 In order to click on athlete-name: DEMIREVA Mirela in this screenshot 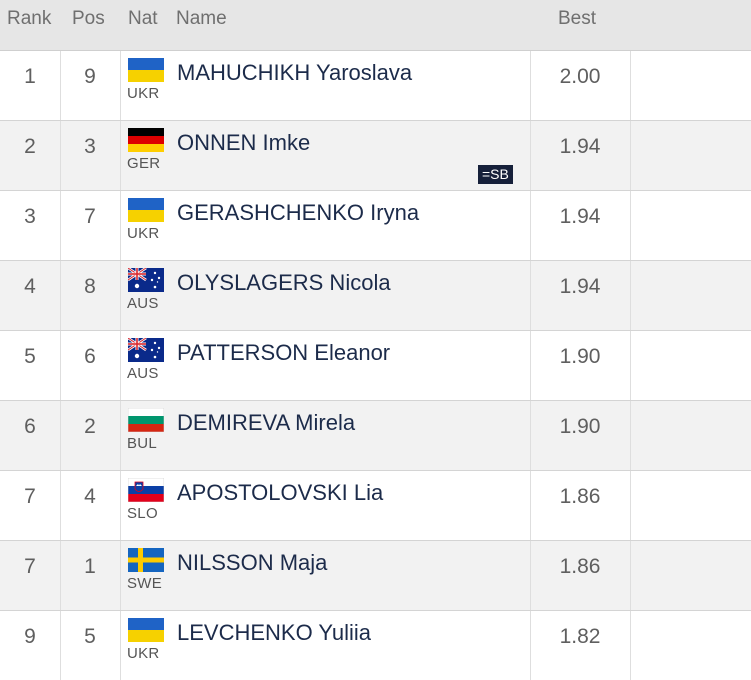, I will do `click(266, 422)`.